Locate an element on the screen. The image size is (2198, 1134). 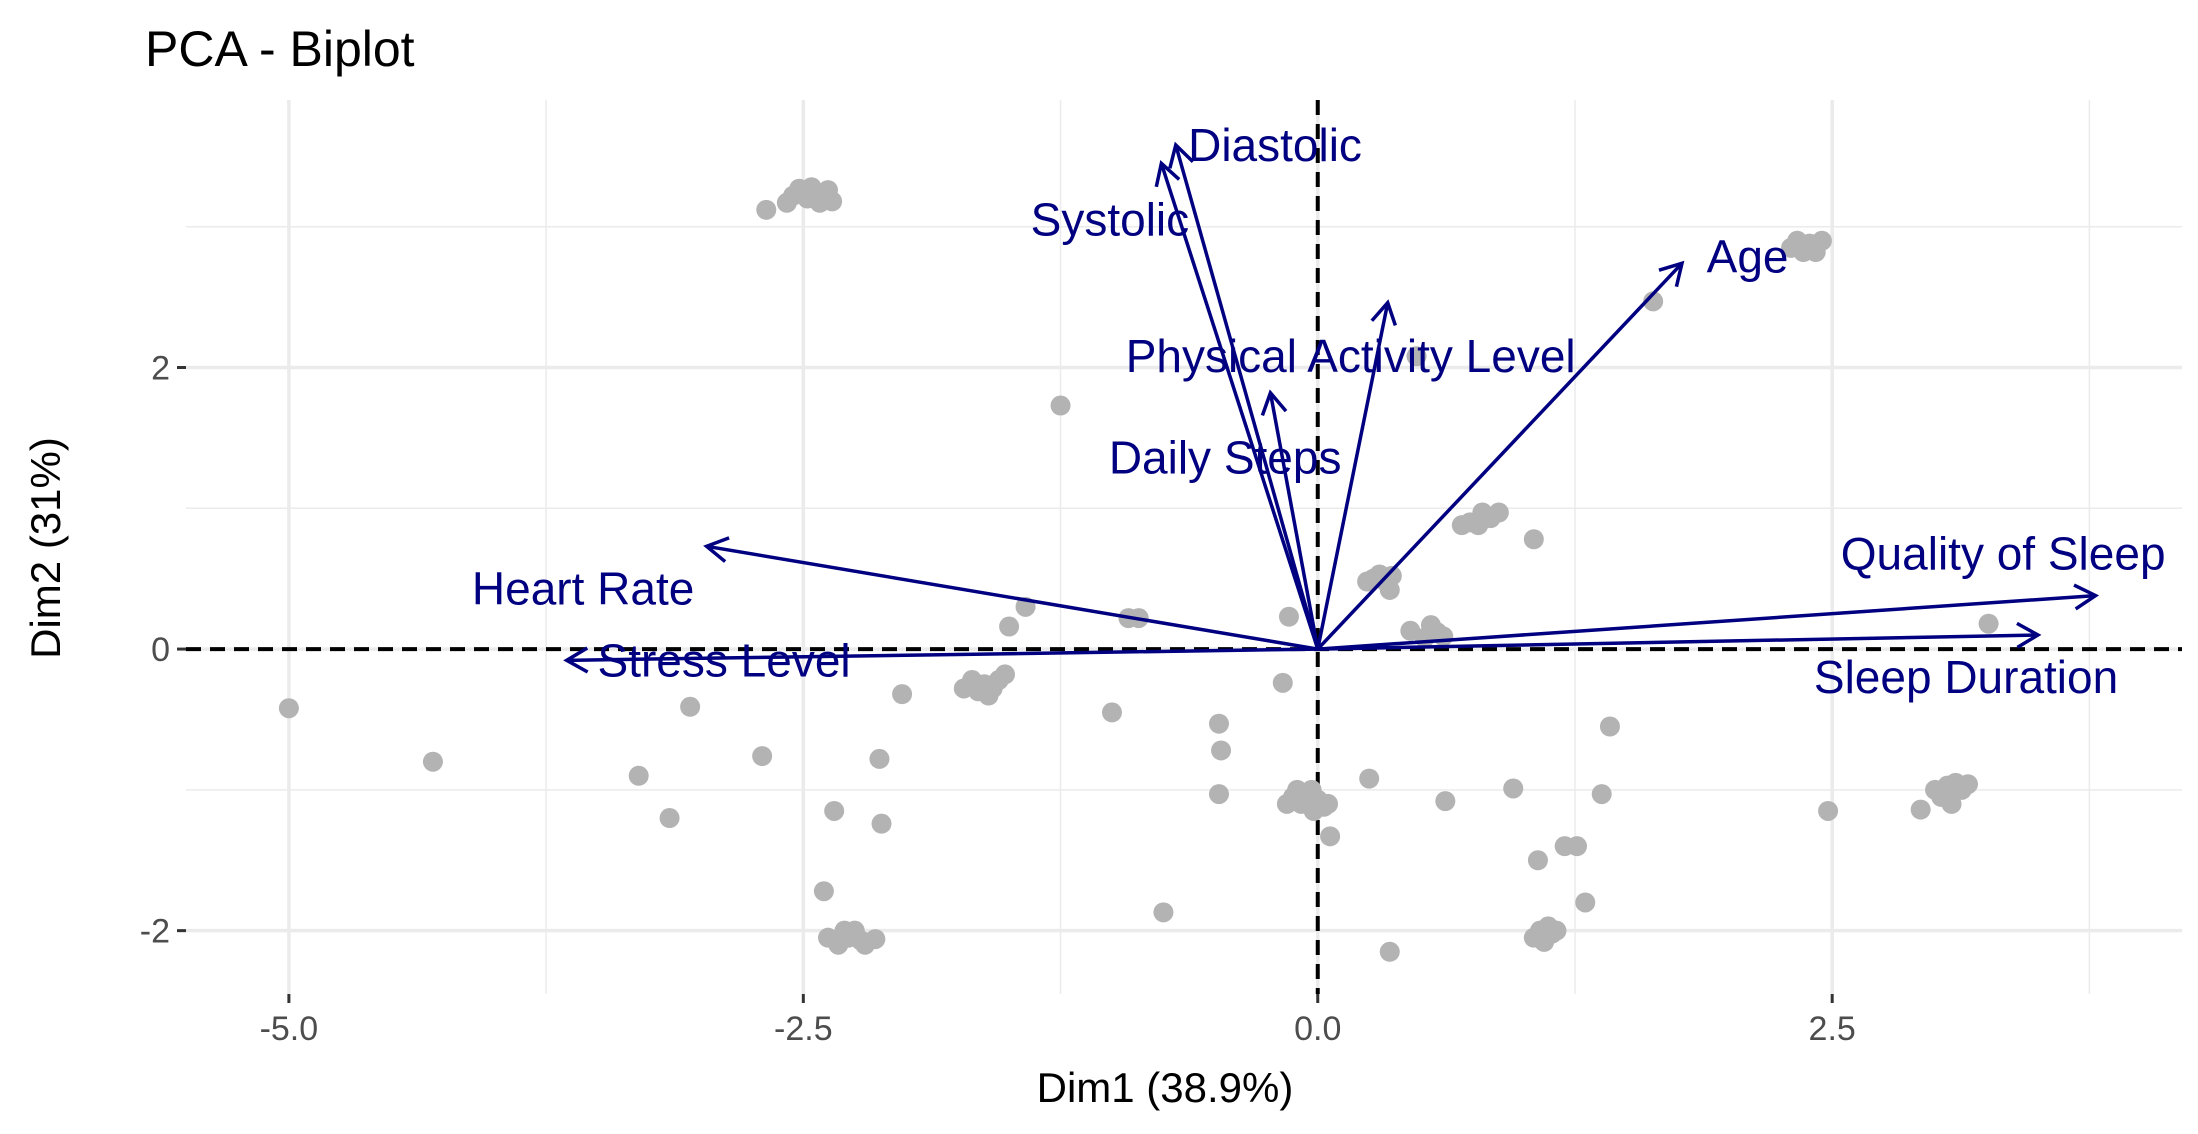
x-tick-label: 2.5 is located at coordinates (1832, 1029).